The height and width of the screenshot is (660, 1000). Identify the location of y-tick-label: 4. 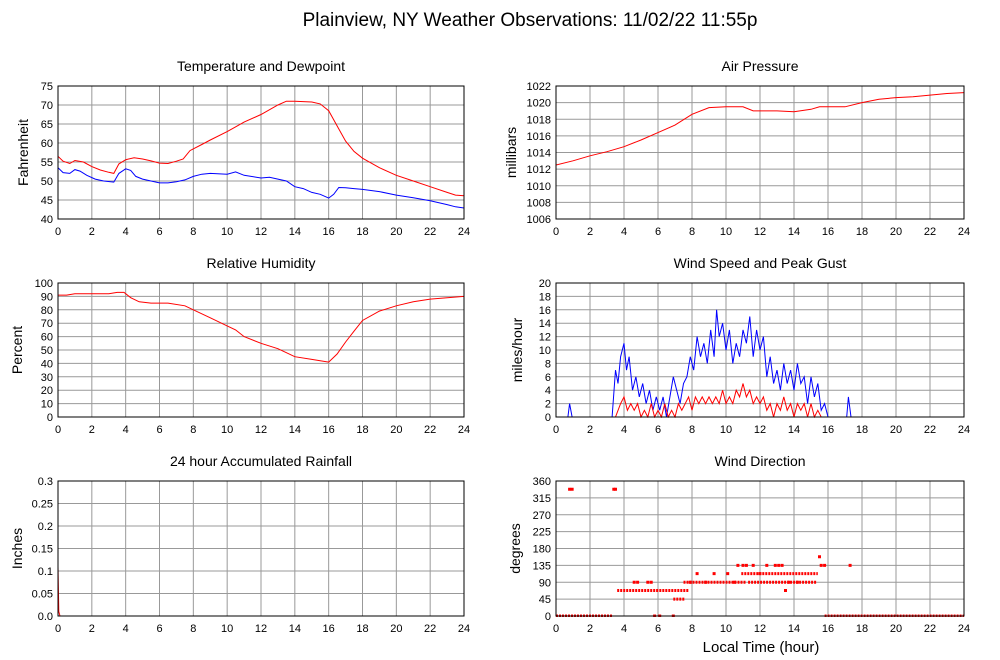
(548, 391).